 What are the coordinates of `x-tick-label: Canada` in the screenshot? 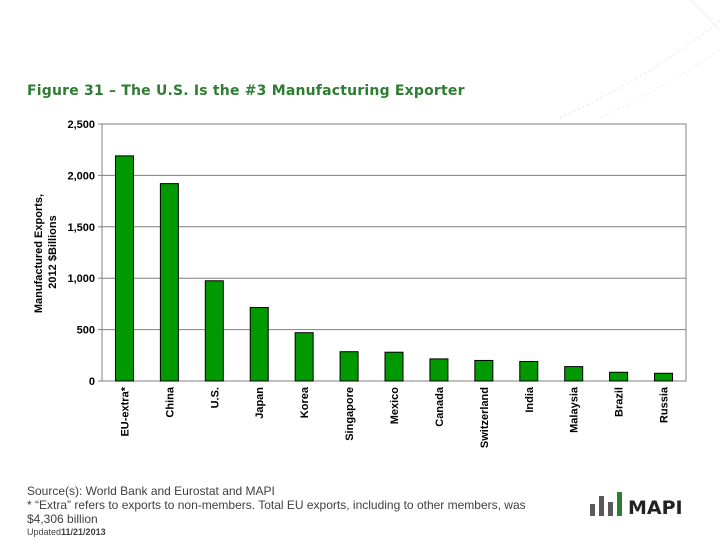 It's located at (440, 406).